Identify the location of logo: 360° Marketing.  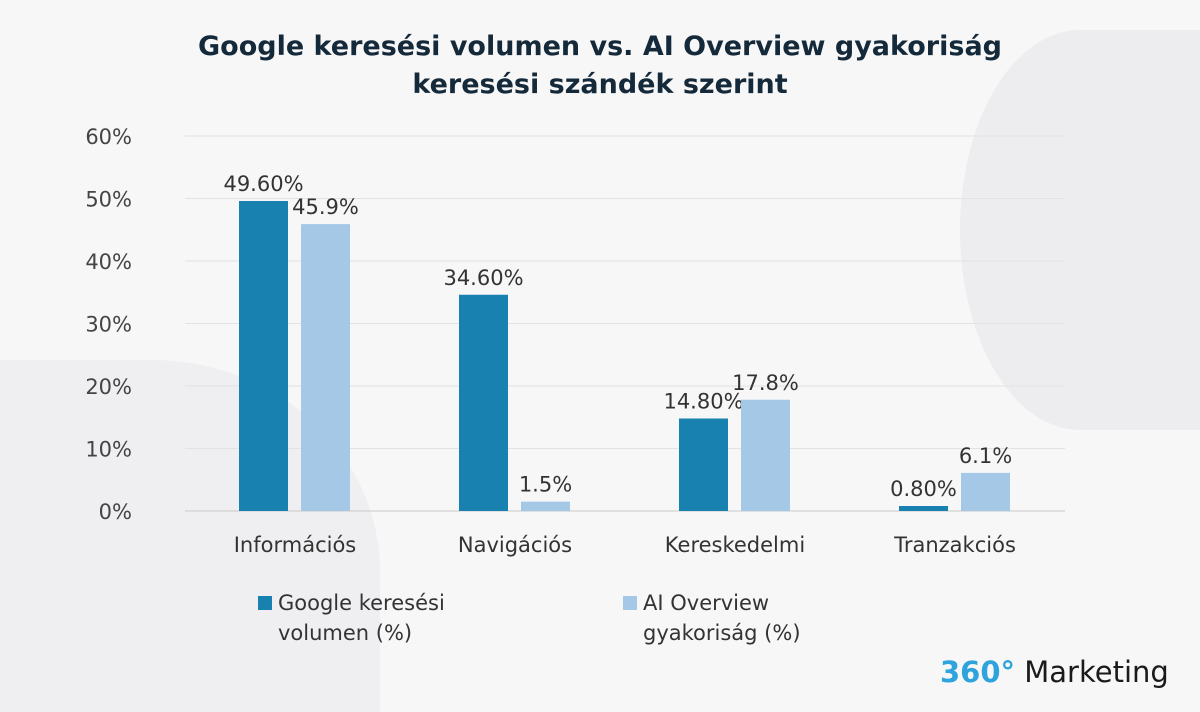
(1054, 672).